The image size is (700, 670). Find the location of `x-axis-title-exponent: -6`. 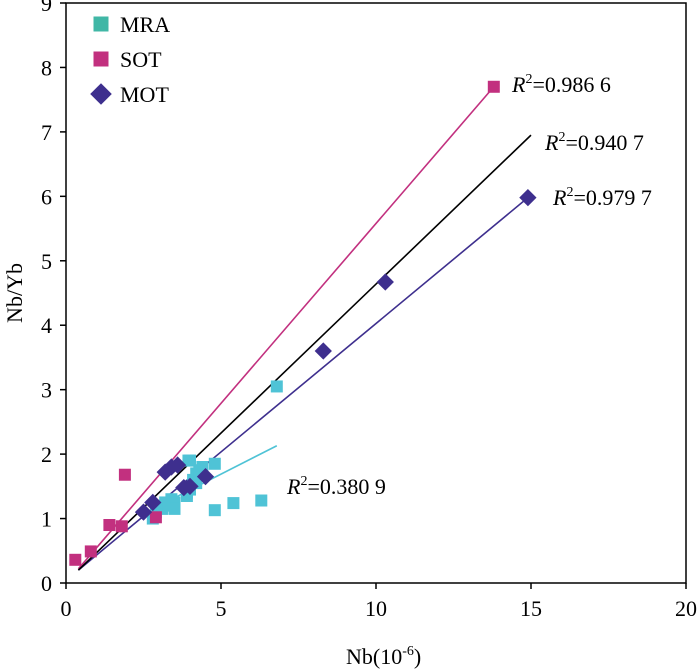

x-axis-title-exponent: -6 is located at coordinates (408, 651).